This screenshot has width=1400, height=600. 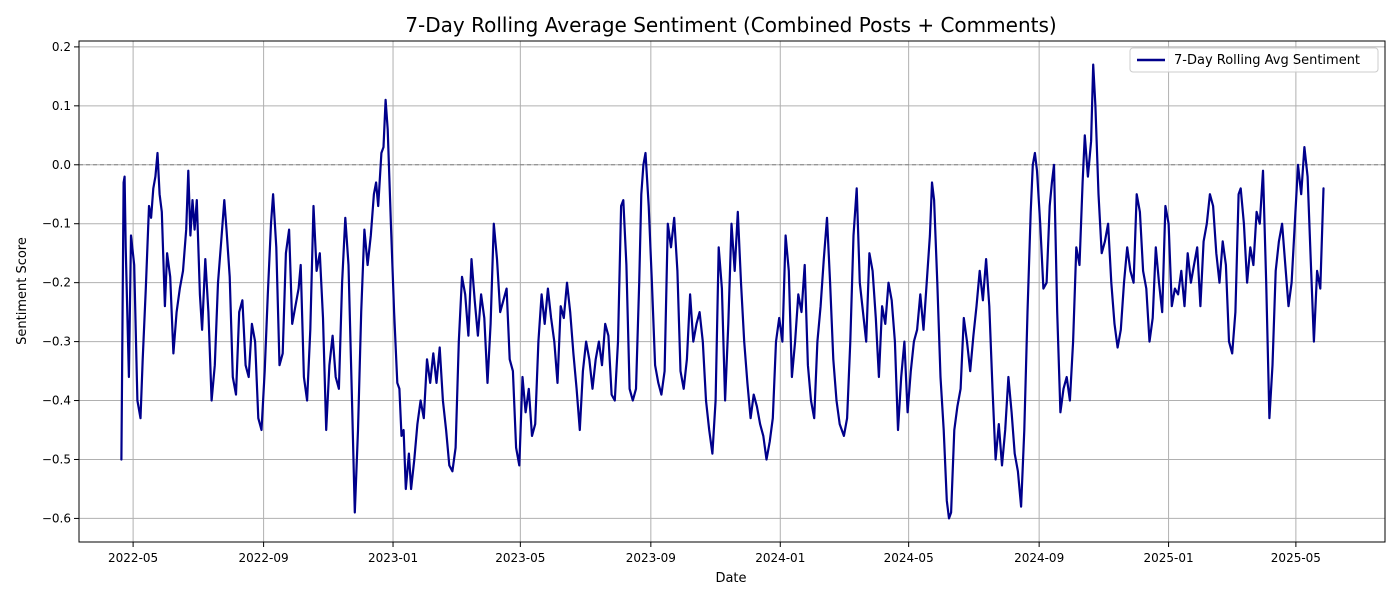 What do you see at coordinates (520, 558) in the screenshot?
I see `x-tick-label: 2023-05` at bounding box center [520, 558].